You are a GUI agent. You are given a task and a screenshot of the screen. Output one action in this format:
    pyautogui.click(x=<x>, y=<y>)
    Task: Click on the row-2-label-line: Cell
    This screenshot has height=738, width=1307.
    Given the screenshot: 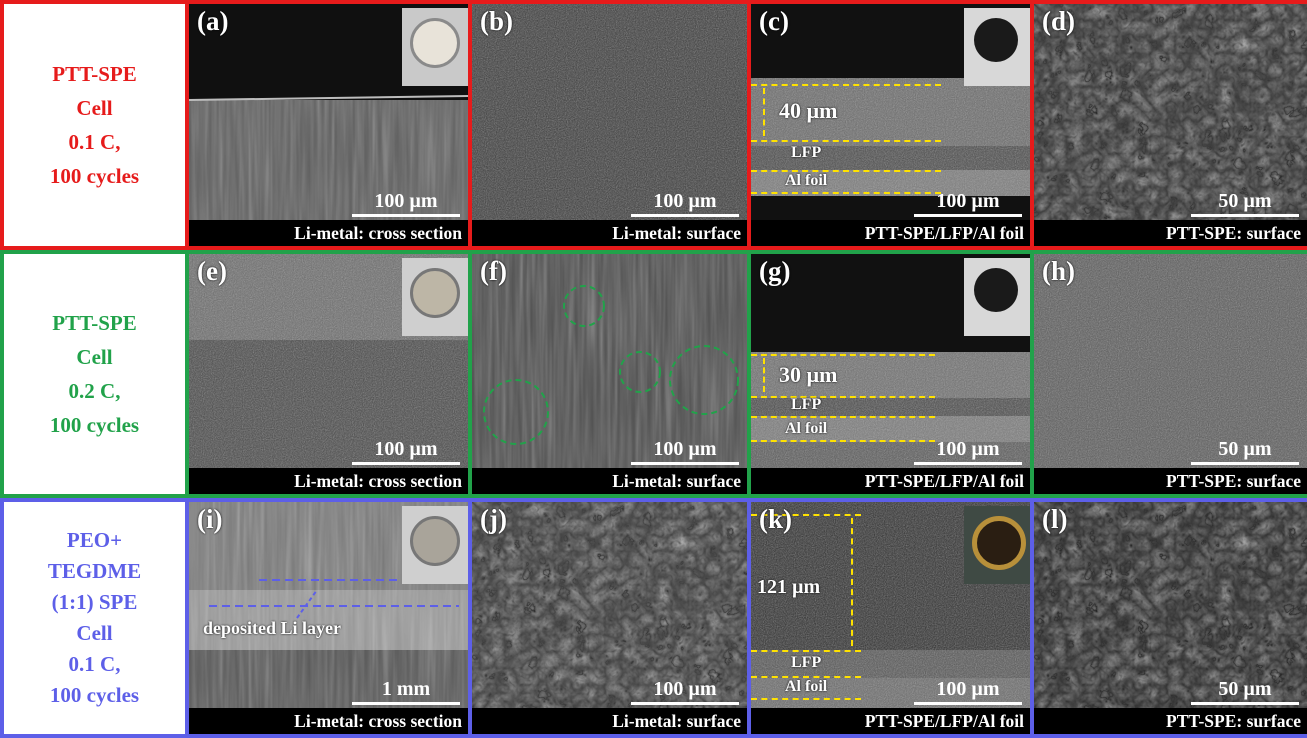 What is the action you would take?
    pyautogui.click(x=94, y=357)
    